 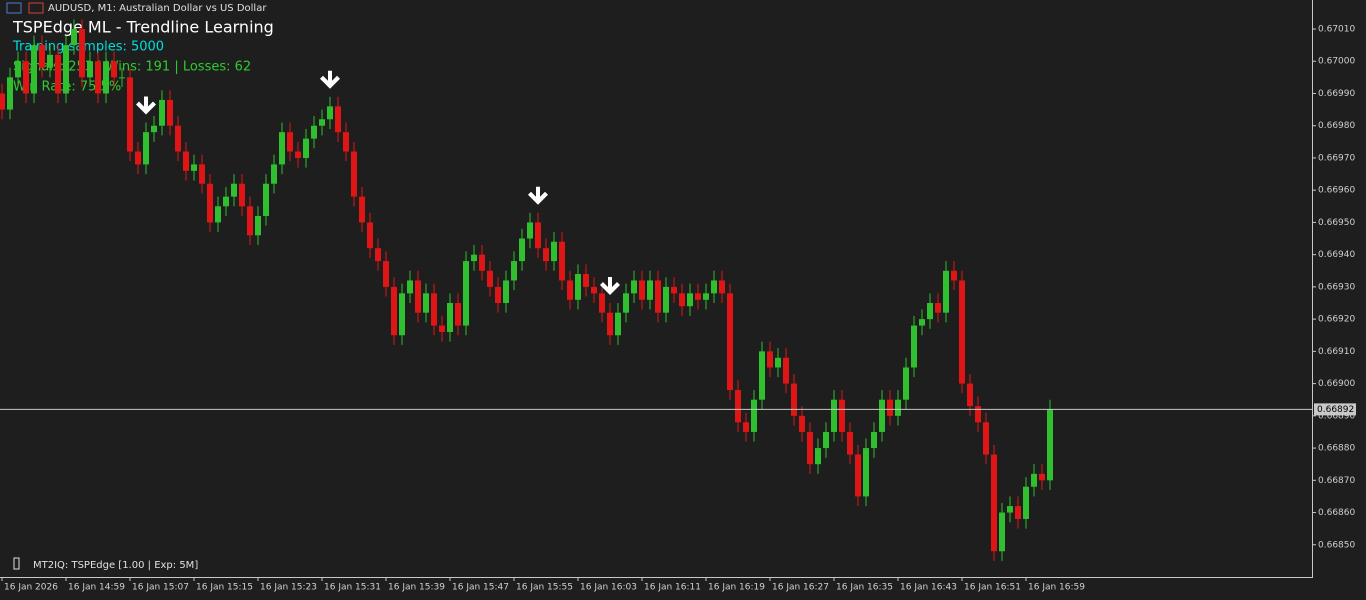 What do you see at coordinates (224, 588) in the screenshot?
I see `x-tick-label: 16 Jan 15:15` at bounding box center [224, 588].